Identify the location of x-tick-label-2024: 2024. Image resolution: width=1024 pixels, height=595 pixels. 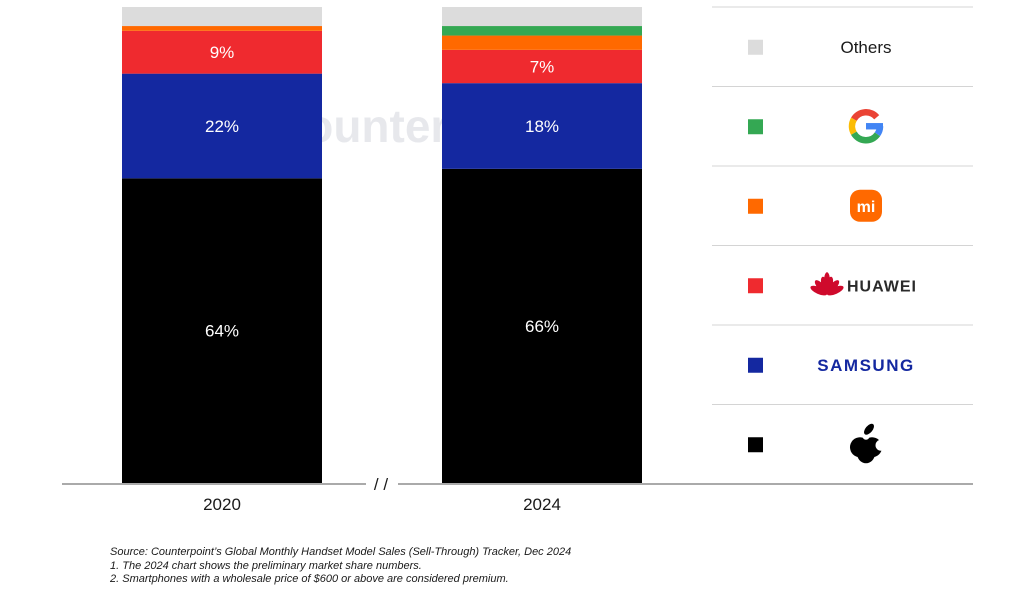
(542, 504).